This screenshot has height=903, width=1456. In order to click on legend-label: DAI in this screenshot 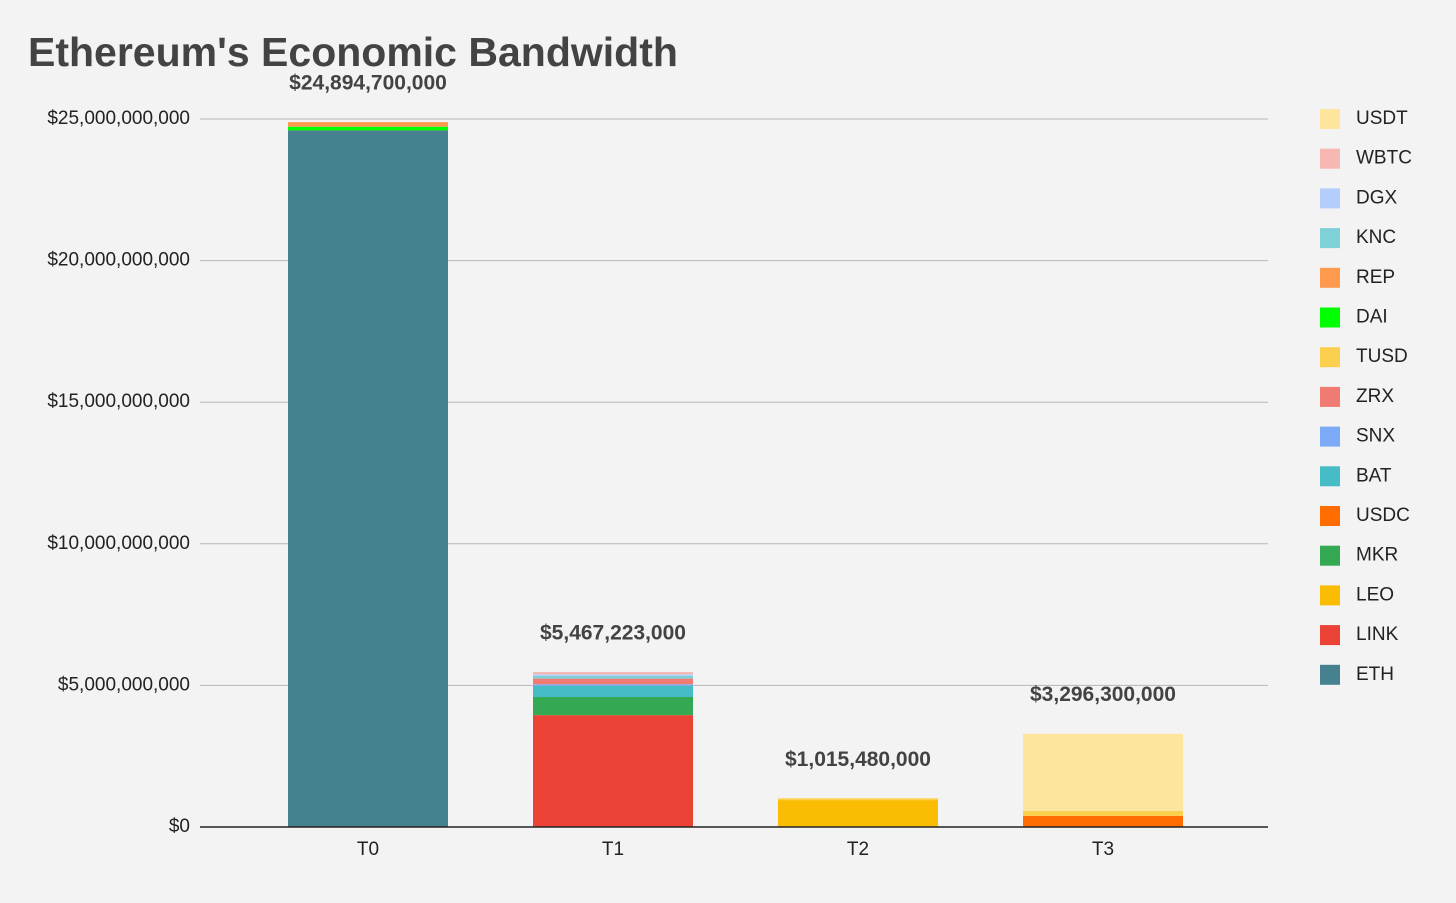, I will do `click(1372, 317)`.